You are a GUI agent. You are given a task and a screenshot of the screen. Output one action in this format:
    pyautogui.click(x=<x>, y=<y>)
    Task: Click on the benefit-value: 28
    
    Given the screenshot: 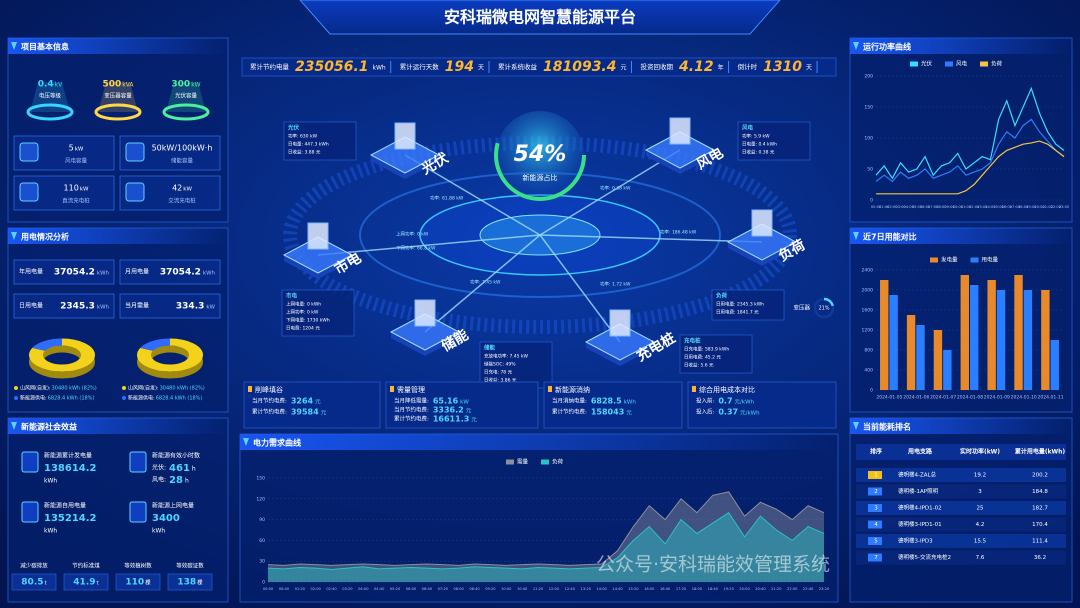 What is the action you would take?
    pyautogui.click(x=176, y=480)
    